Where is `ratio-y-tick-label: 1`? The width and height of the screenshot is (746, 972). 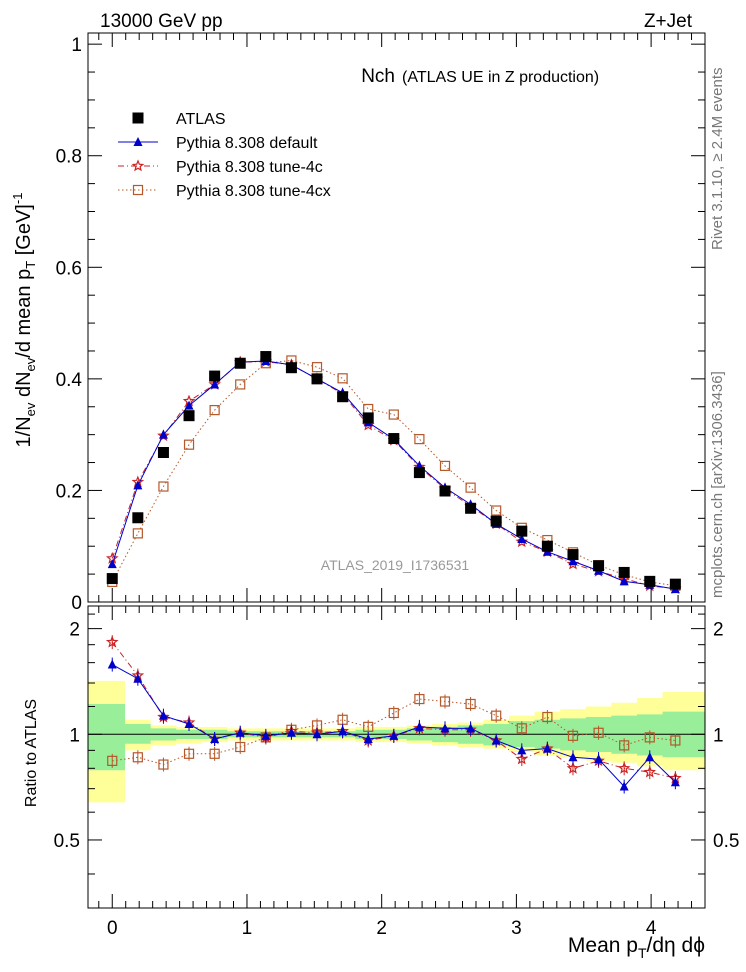
ratio-y-tick-label: 1 is located at coordinates (74, 735).